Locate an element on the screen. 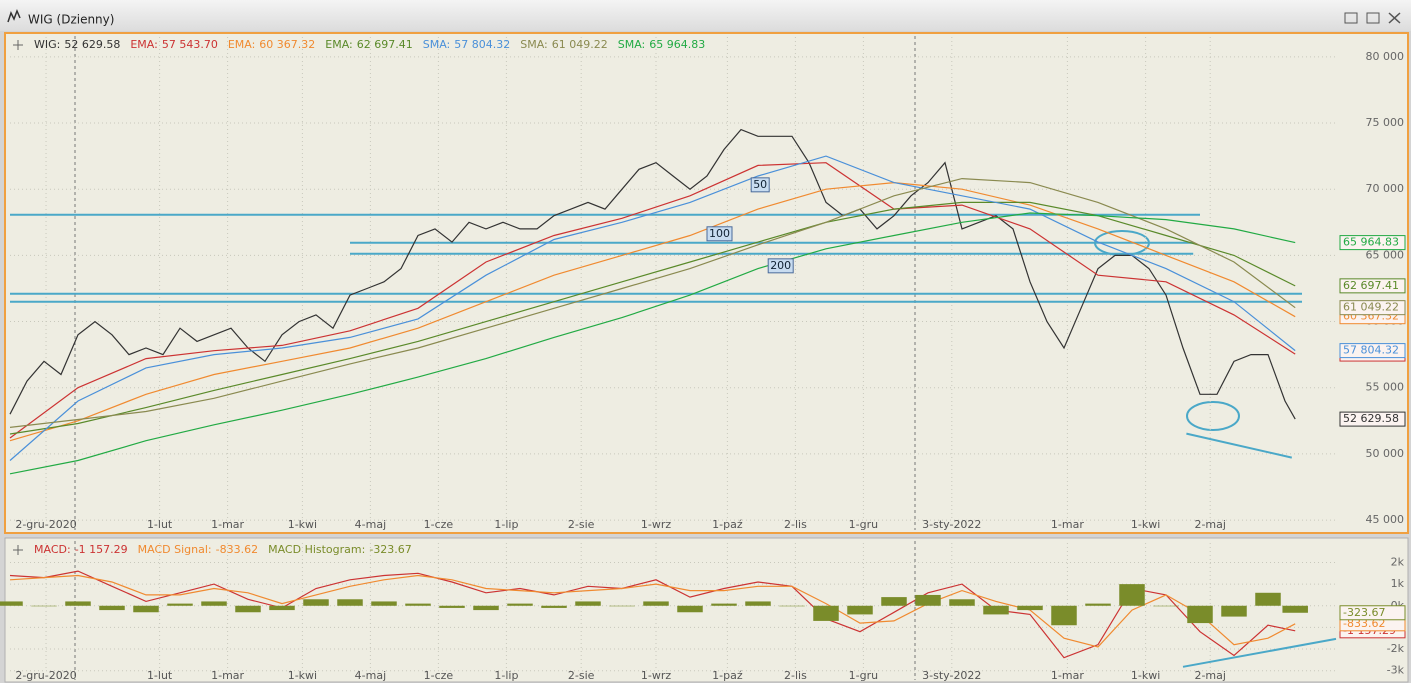 This screenshot has height=683, width=1411. annotation-label: 50 is located at coordinates (760, 184).